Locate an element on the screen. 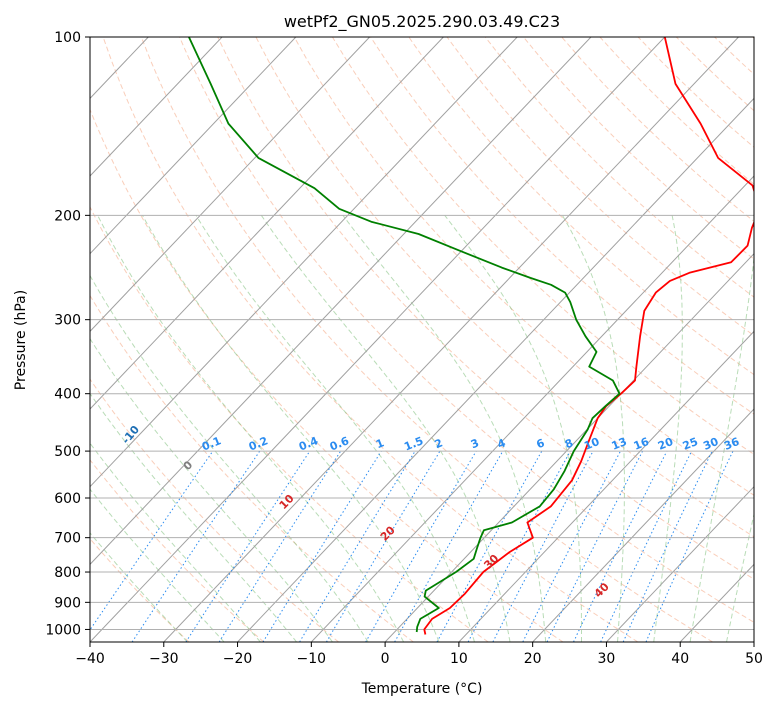 The height and width of the screenshot is (708, 775). mixing-ratio-label: 20 is located at coordinates (665, 444).